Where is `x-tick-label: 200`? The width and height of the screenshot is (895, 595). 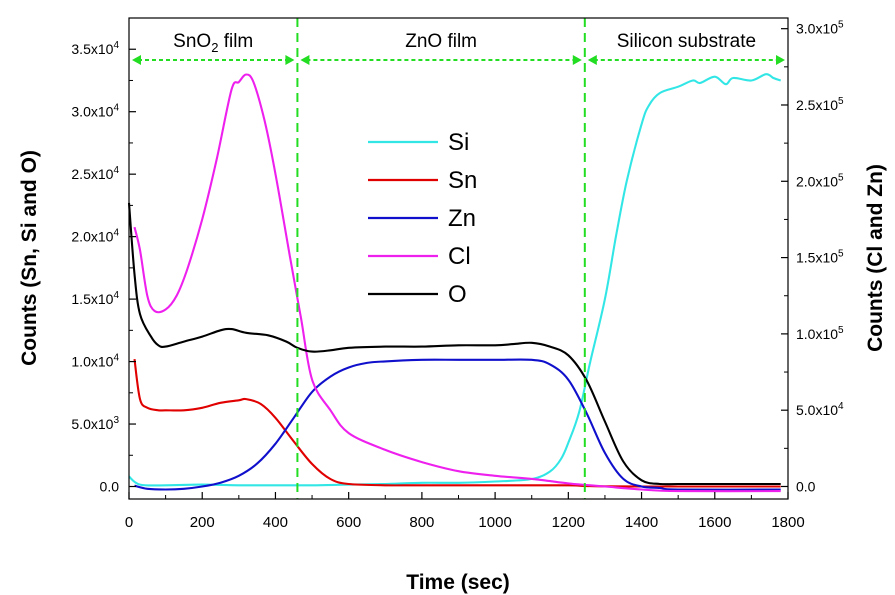
x-tick-label: 200 is located at coordinates (202, 522).